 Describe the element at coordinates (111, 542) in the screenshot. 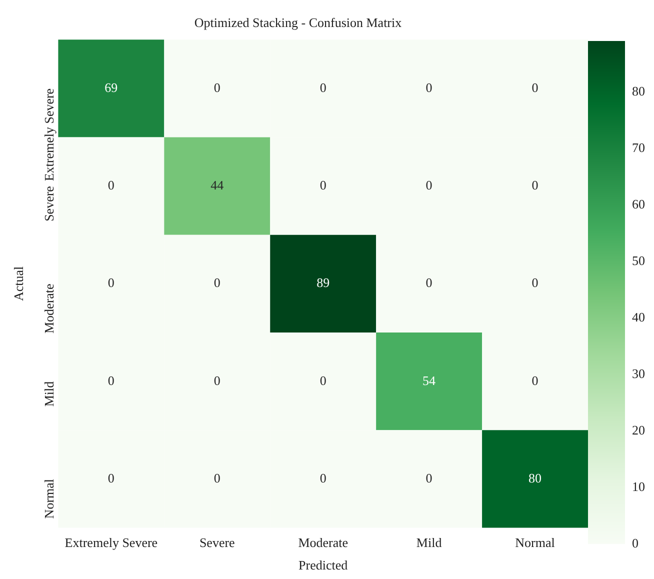

I see `x-tick-label: Extremely Severe` at that location.